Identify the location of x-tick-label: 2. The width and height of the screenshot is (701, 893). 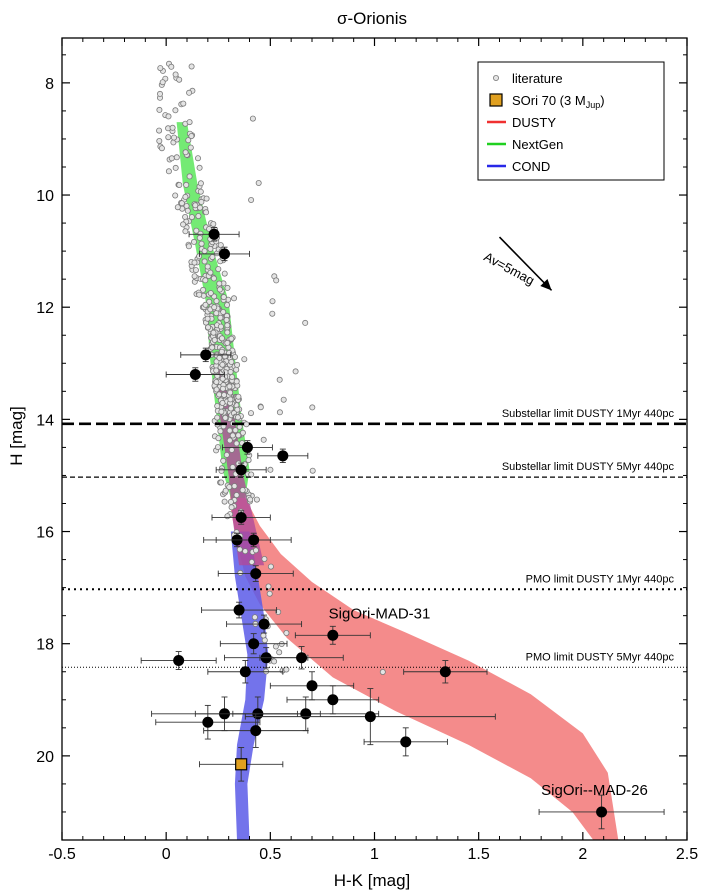
(582, 854).